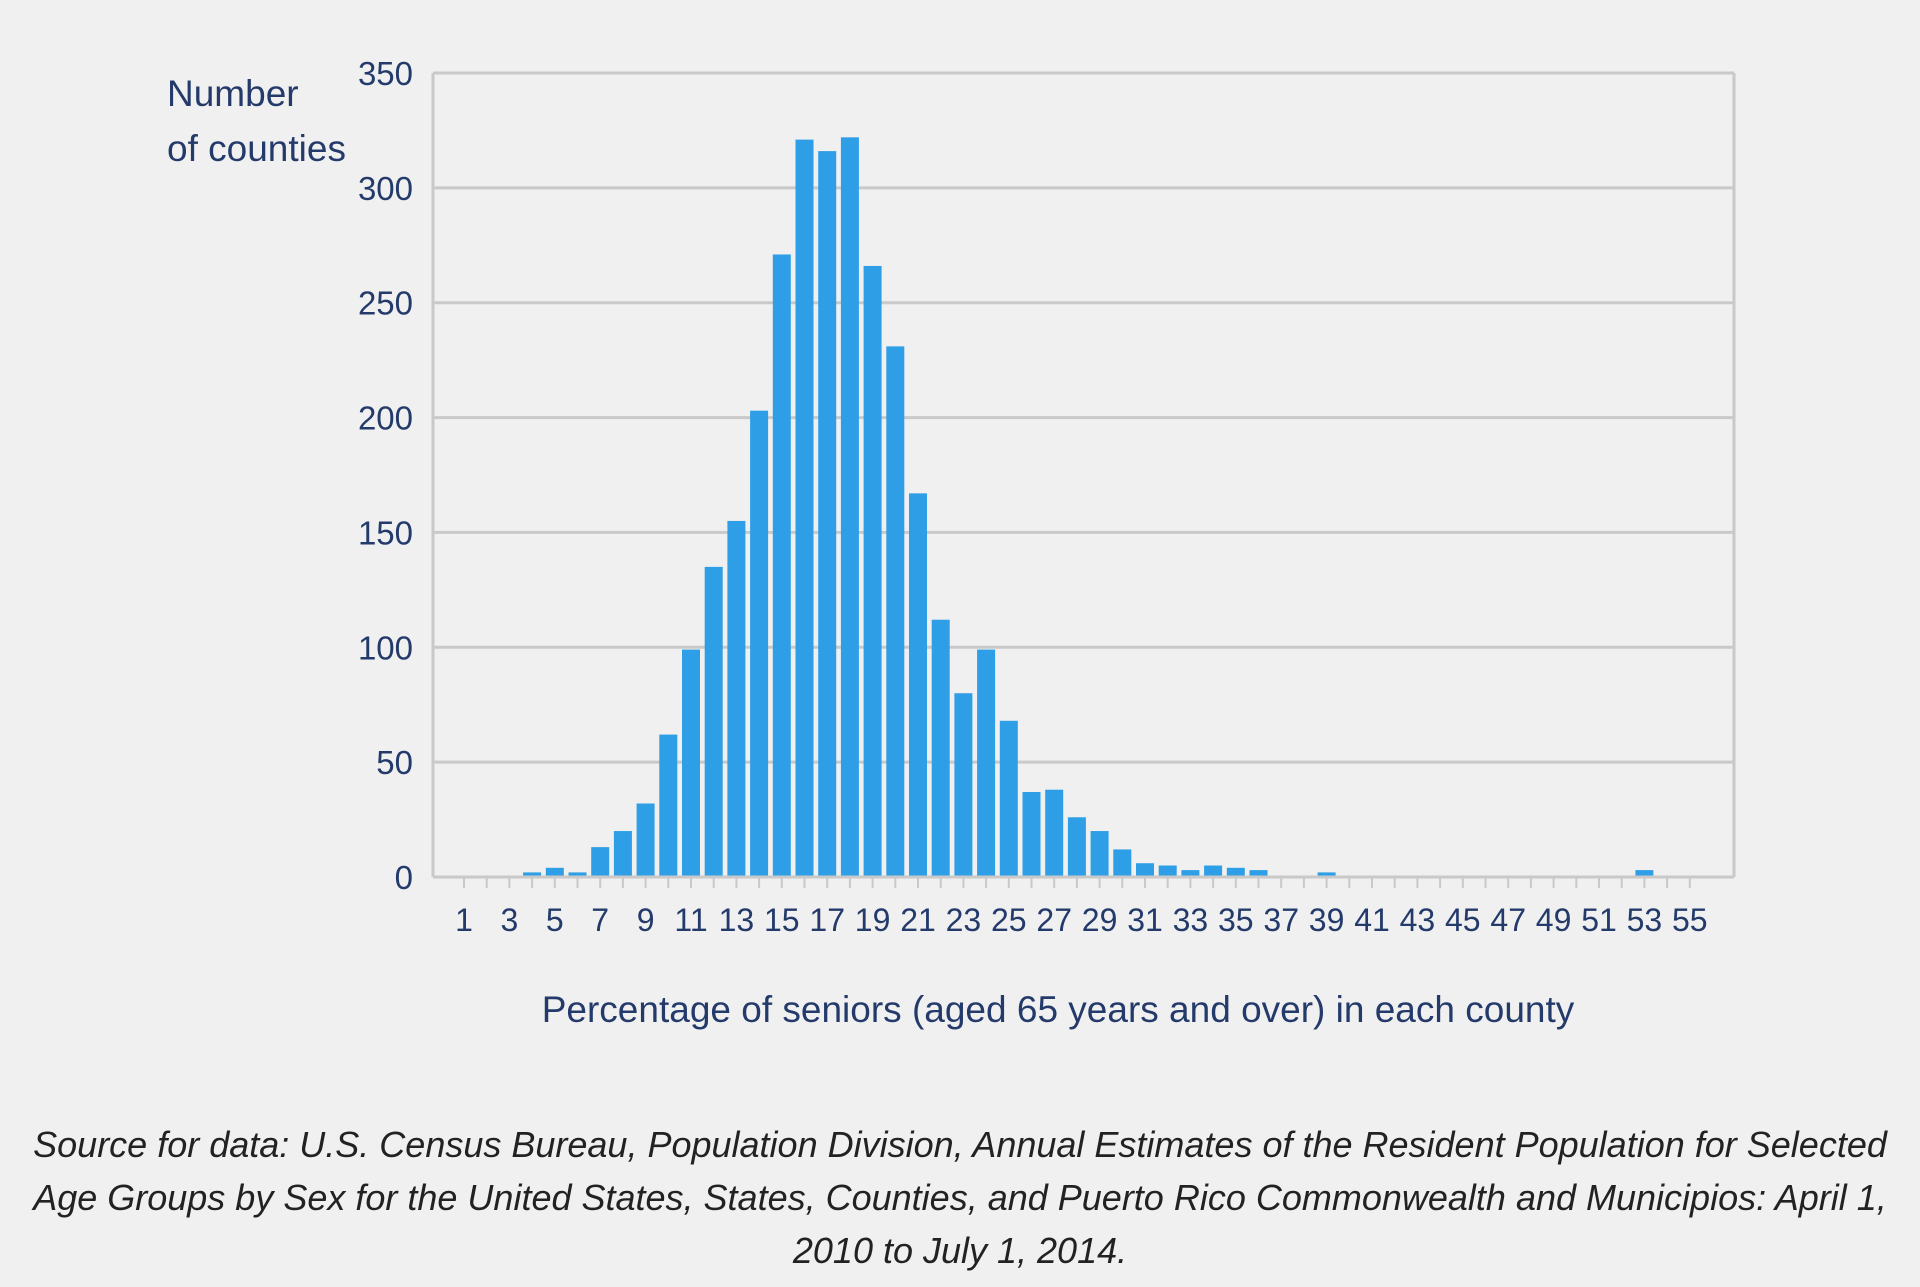  I want to click on x-tick-label: 37, so click(1281, 920).